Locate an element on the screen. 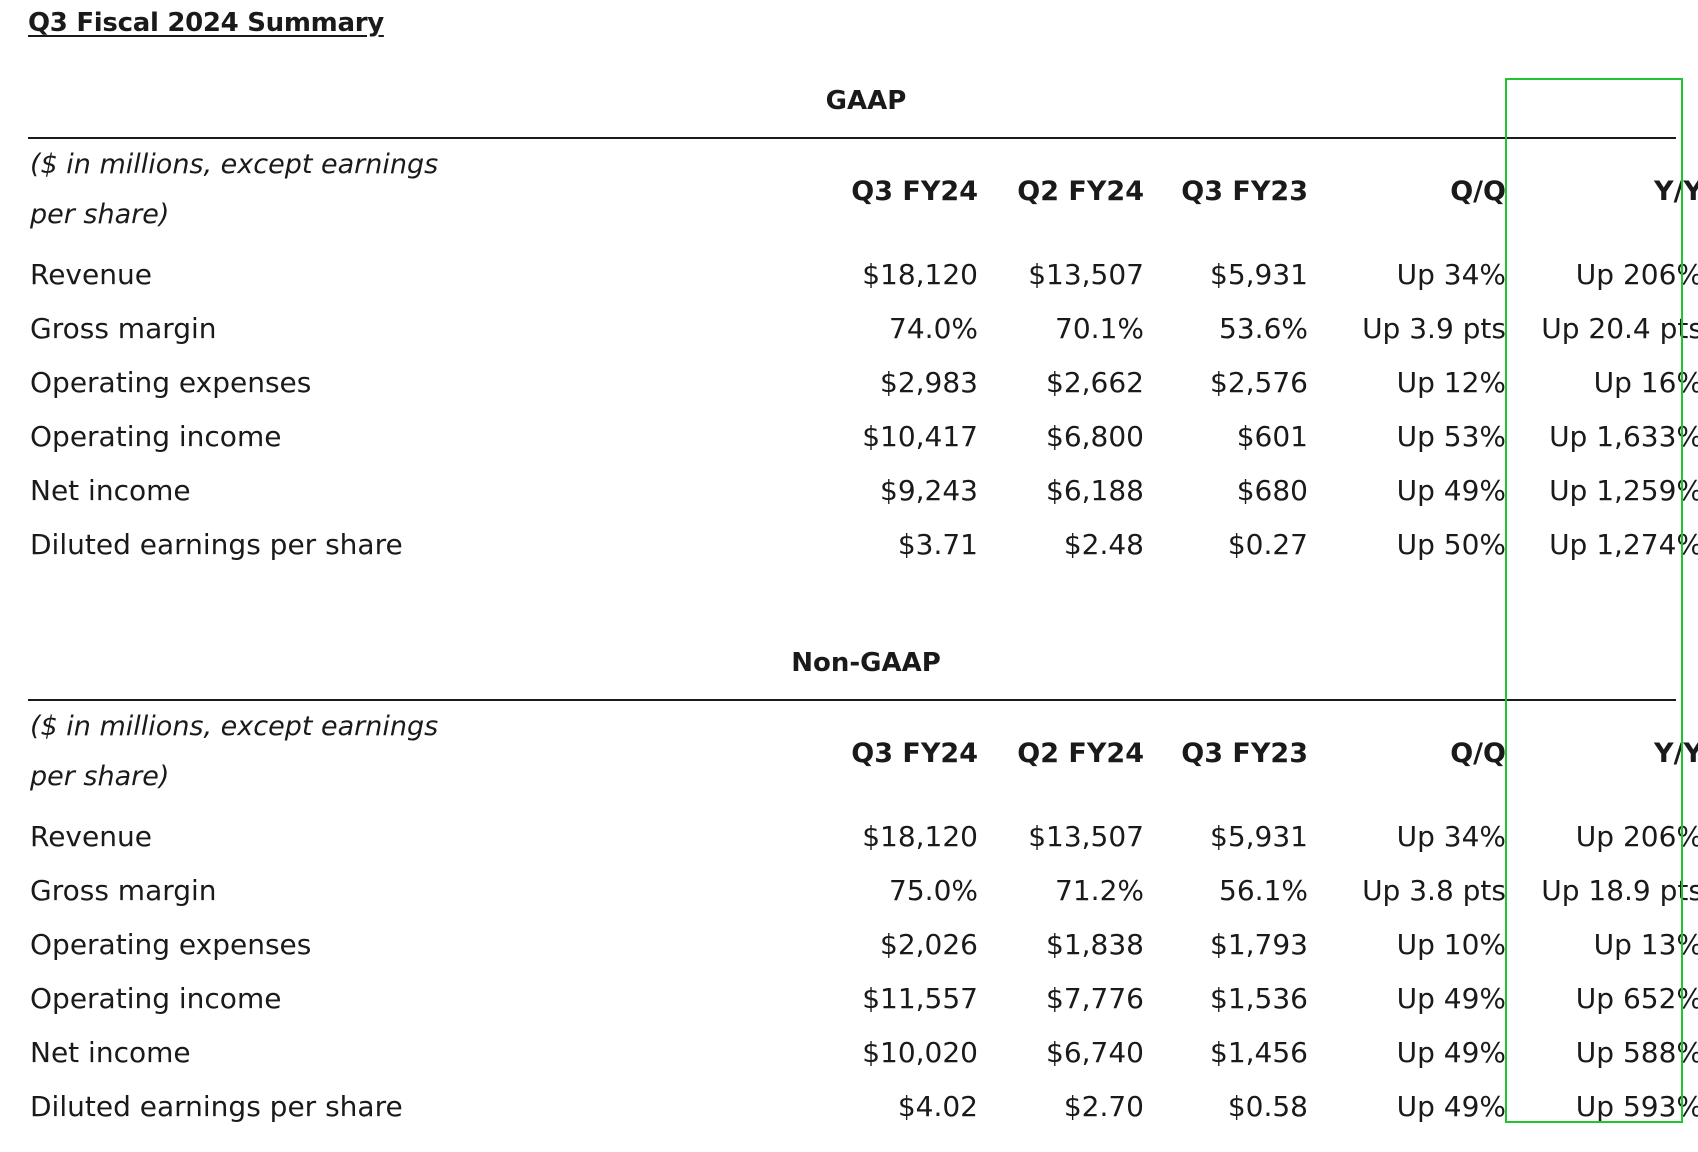 The image size is (1698, 1152). table-cell: Up 12% is located at coordinates (1451, 382).